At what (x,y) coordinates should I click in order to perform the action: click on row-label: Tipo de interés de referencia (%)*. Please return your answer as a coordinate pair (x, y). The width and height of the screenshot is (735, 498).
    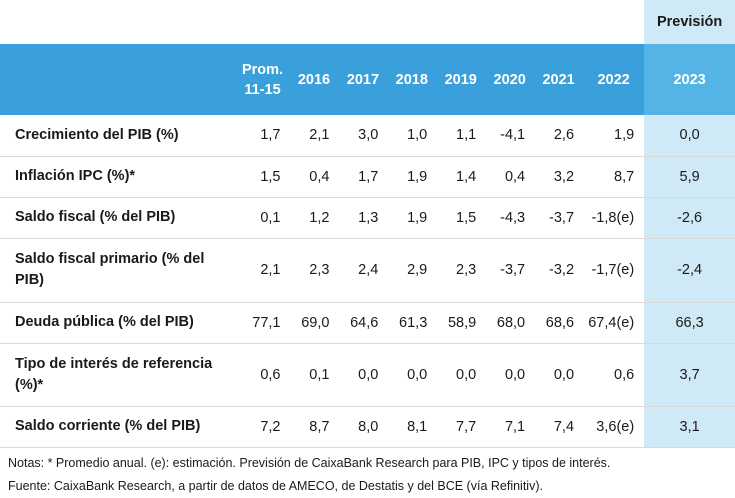
    Looking at the image, I should click on (118, 375).